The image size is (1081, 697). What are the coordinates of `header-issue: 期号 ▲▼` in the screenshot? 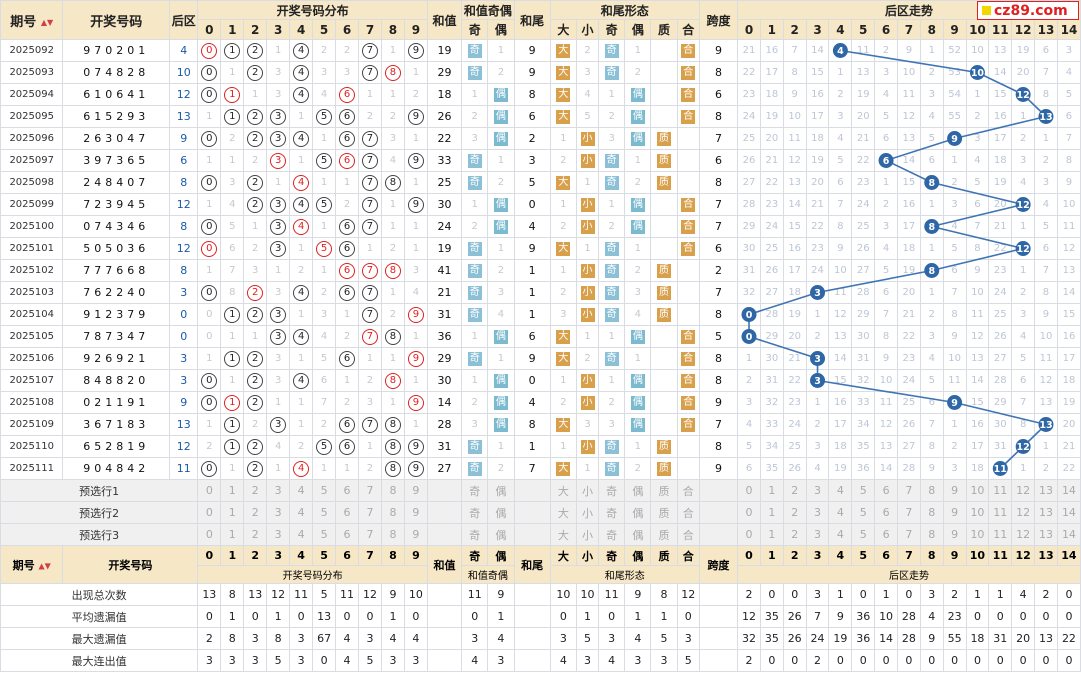 It's located at (32, 20).